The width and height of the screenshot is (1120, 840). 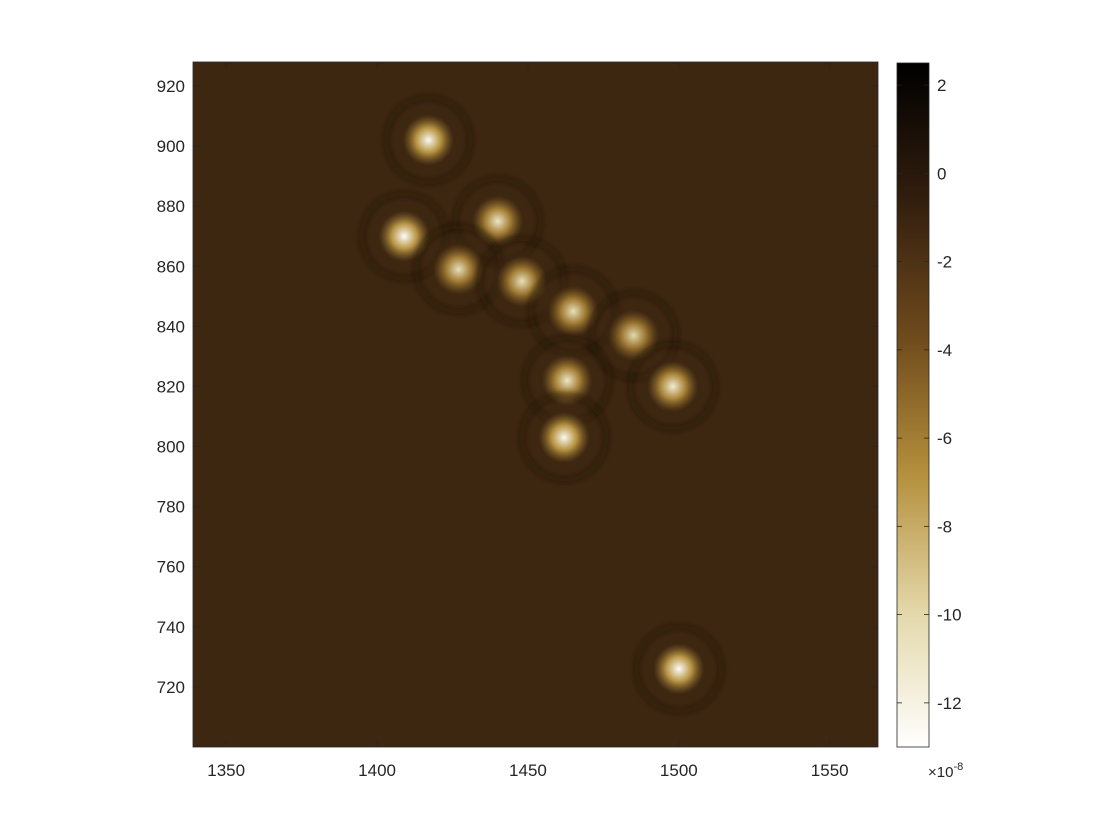 What do you see at coordinates (944, 262) in the screenshot?
I see `colorbar-tick-label: -2` at bounding box center [944, 262].